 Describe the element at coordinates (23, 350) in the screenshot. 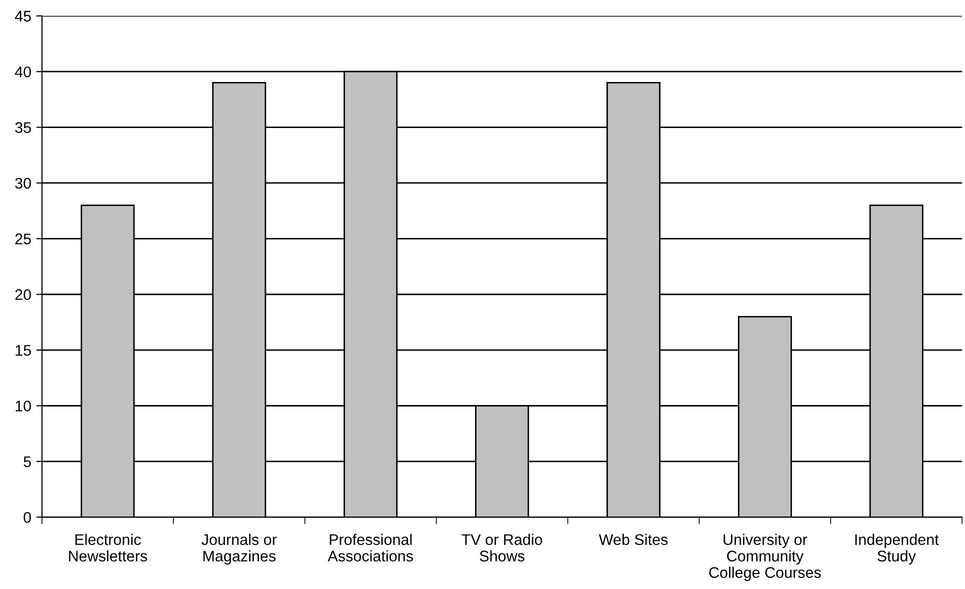

I see `y-tick-label: 15` at that location.